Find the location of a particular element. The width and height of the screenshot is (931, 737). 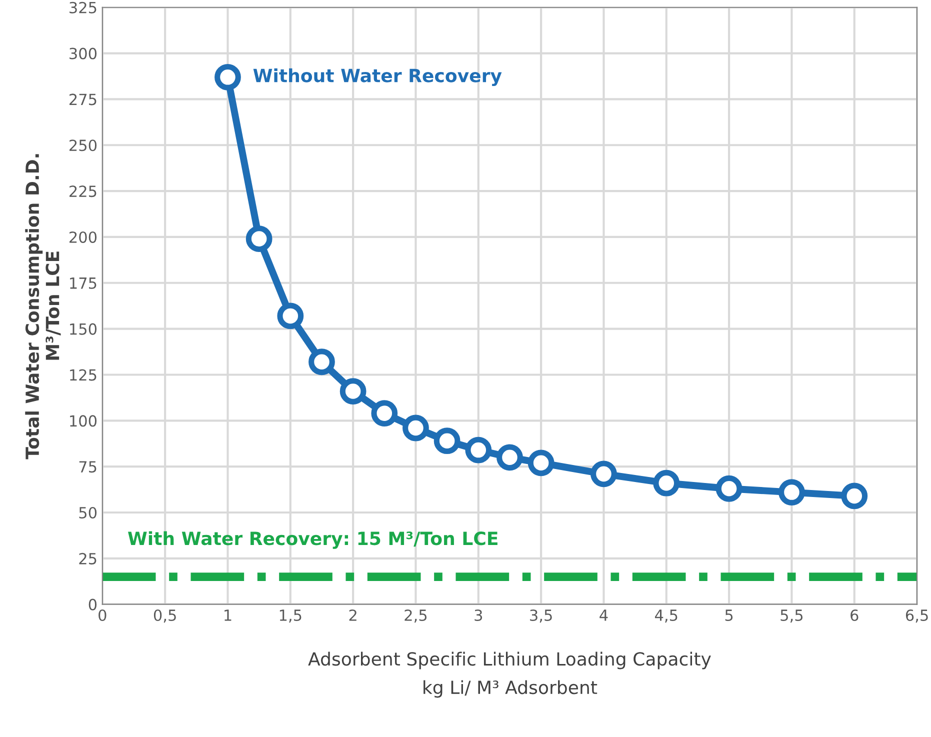

x-axis-title: Adsorbent Specific Lithium Loading Capacity kg Li/ M³ Adsorbent is located at coordinates (509, 675).